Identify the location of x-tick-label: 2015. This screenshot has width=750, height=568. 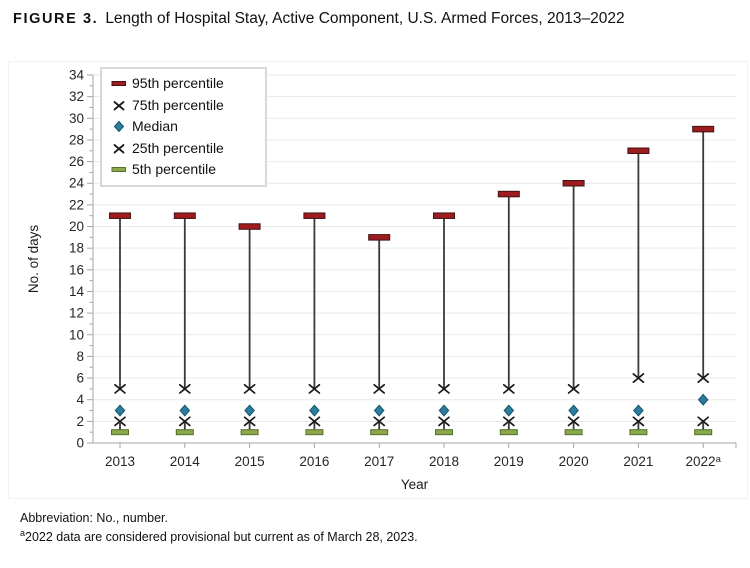
(250, 461).